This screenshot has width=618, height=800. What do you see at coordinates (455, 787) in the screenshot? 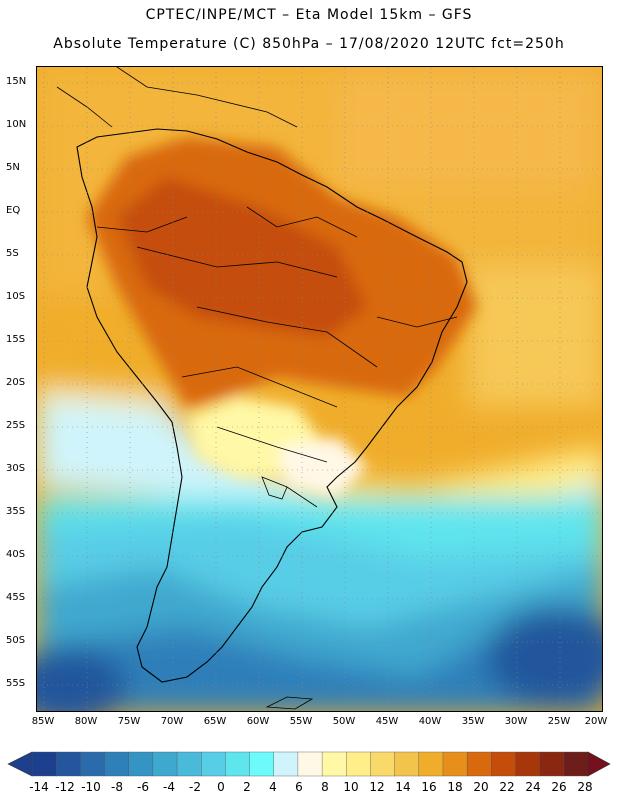
I see `colorbar-label: 18` at bounding box center [455, 787].